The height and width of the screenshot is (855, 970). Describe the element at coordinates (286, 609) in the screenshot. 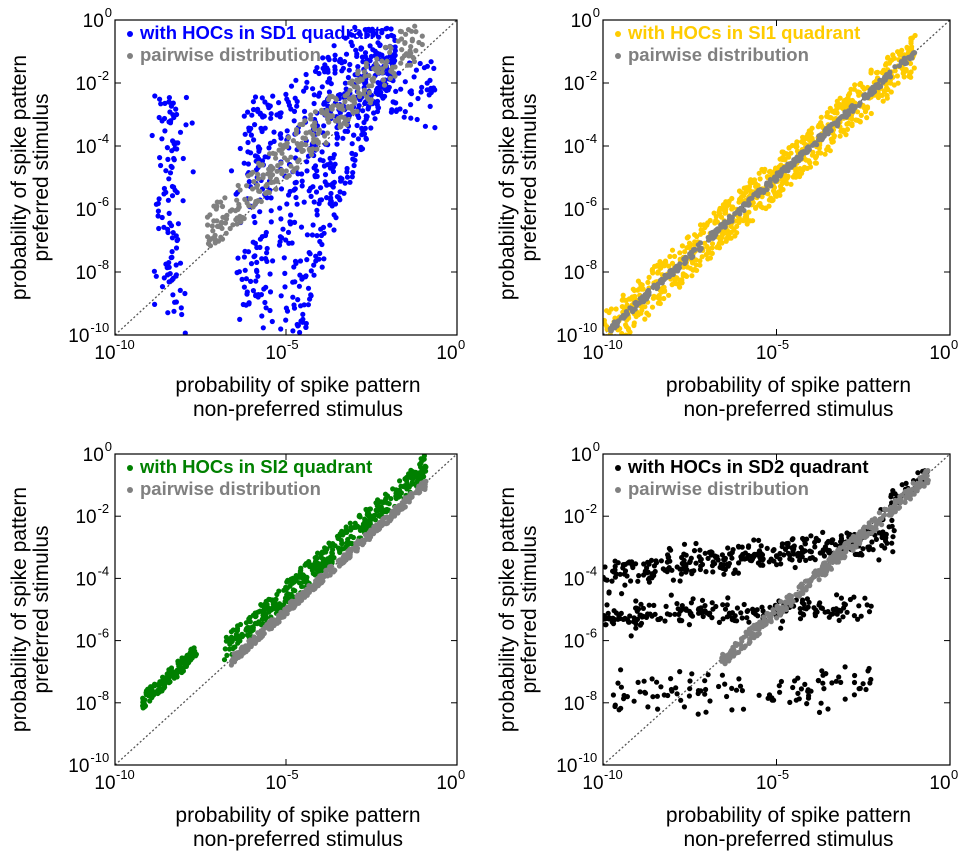

I see `plot-area` at that location.